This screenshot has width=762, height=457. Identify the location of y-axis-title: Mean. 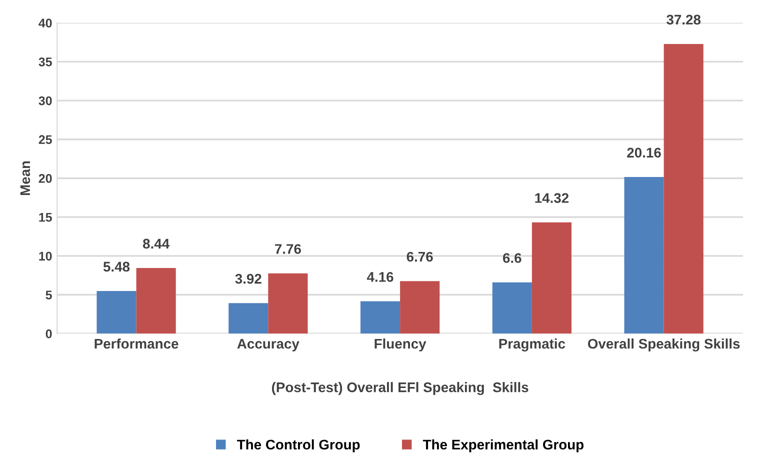
(25, 178).